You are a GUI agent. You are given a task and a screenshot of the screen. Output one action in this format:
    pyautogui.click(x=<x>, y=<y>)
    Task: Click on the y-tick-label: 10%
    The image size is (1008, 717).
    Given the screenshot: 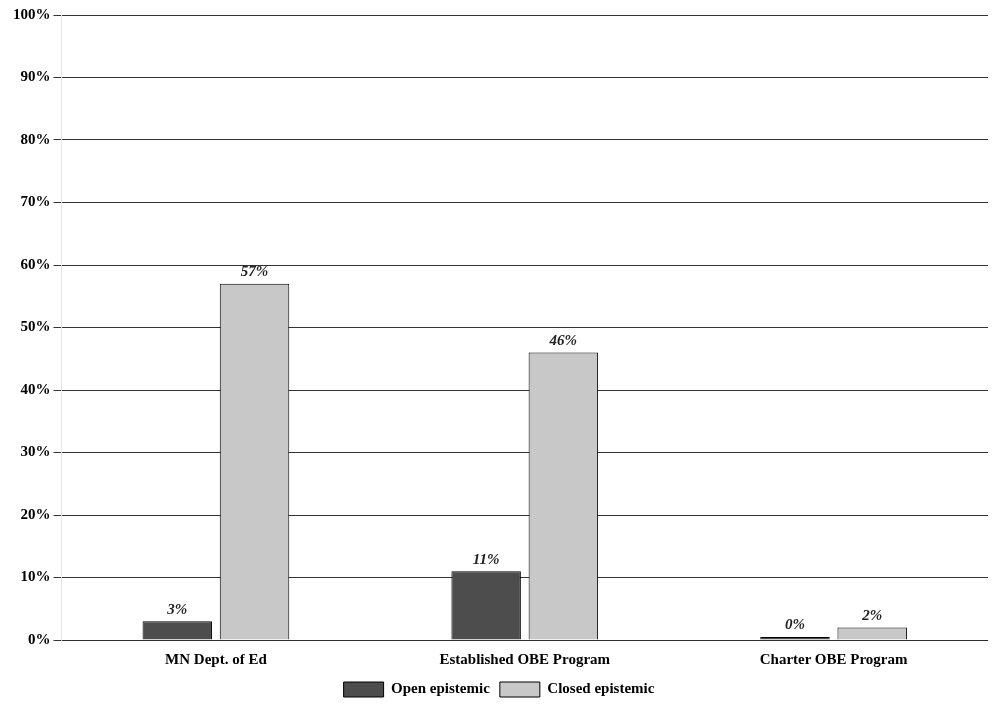 What is the action you would take?
    pyautogui.click(x=35, y=576)
    